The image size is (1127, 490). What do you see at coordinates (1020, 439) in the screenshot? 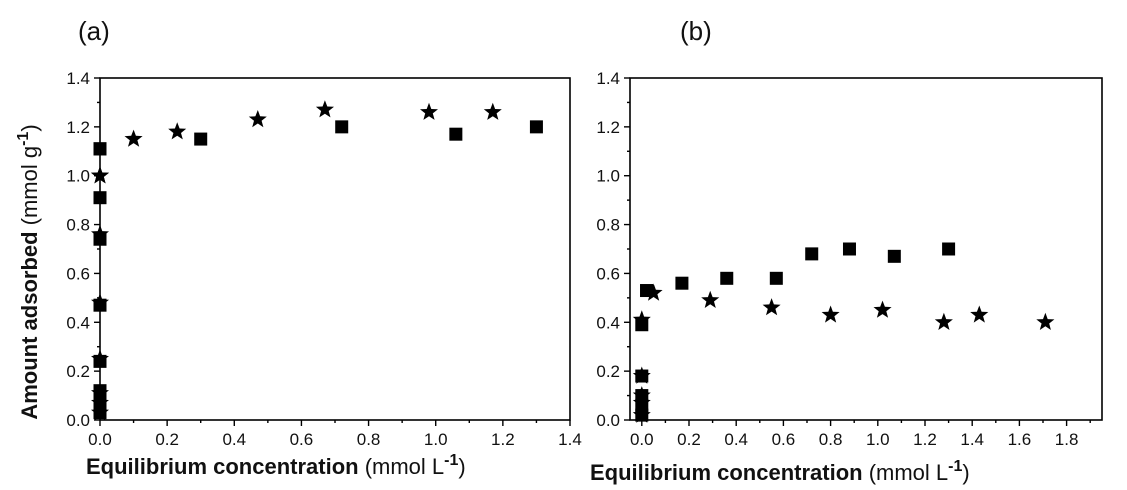
I see `x-tick-label: 1.6` at bounding box center [1020, 439].